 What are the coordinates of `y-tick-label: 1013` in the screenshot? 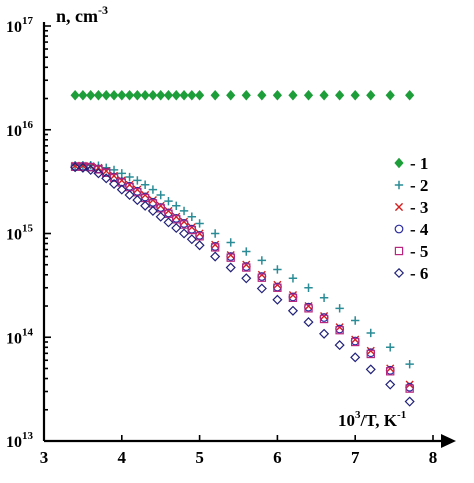 It's located at (20, 440).